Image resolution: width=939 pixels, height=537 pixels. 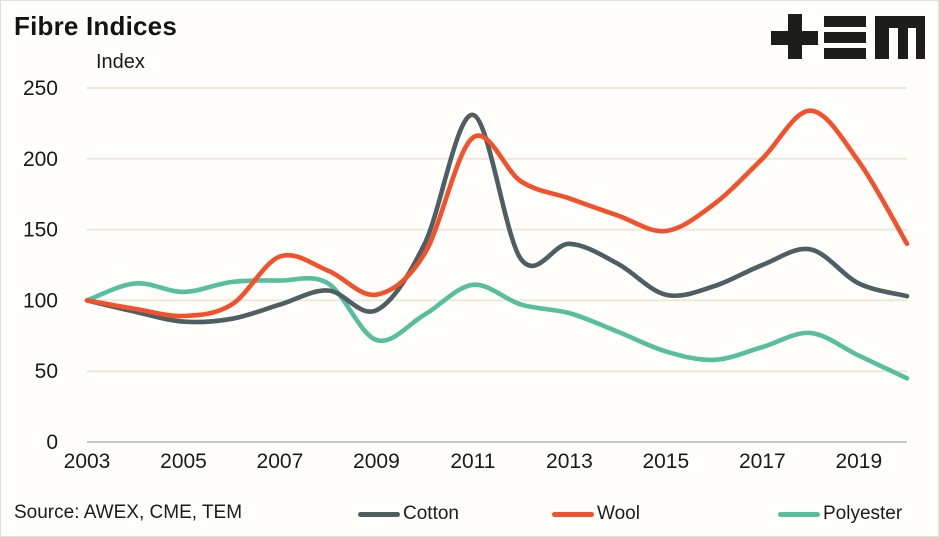 What do you see at coordinates (431, 513) in the screenshot?
I see `cotton-legend-label: Cotton` at bounding box center [431, 513].